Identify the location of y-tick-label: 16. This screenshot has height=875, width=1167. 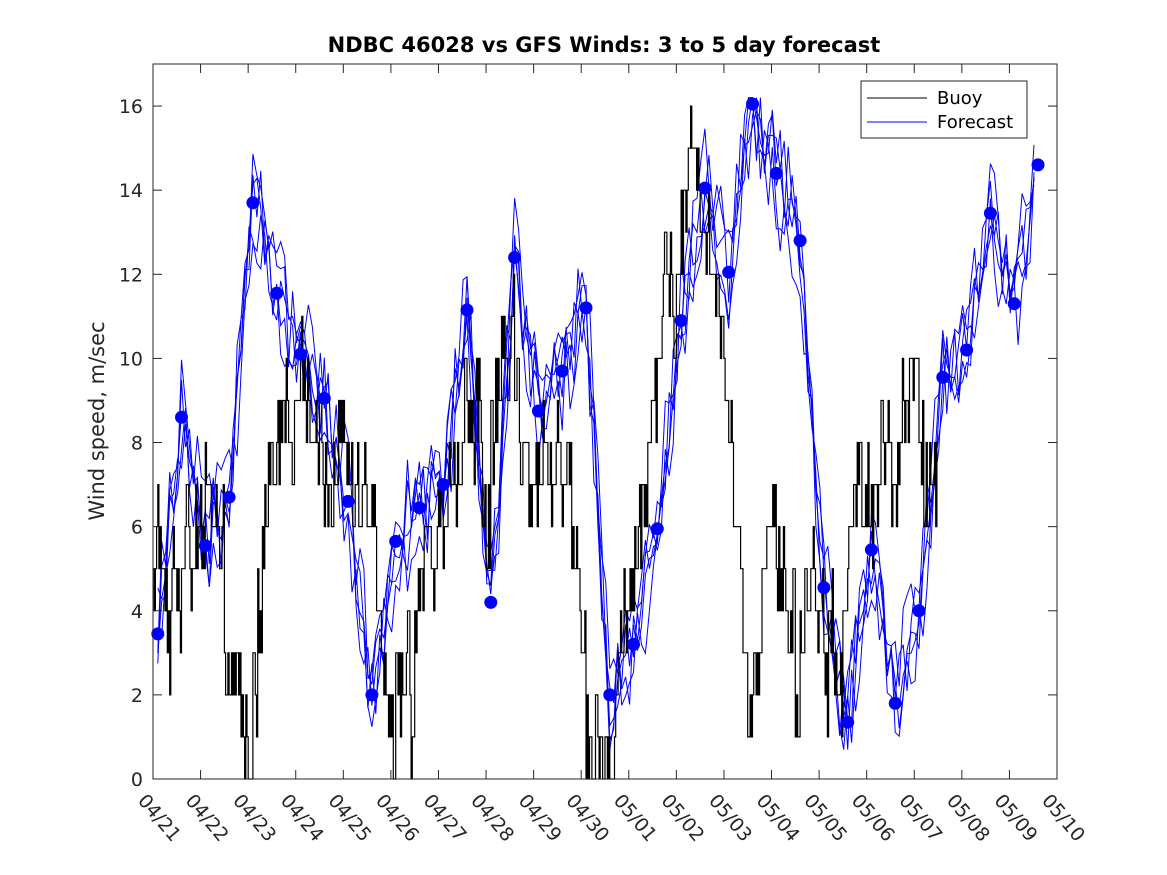
(131, 107).